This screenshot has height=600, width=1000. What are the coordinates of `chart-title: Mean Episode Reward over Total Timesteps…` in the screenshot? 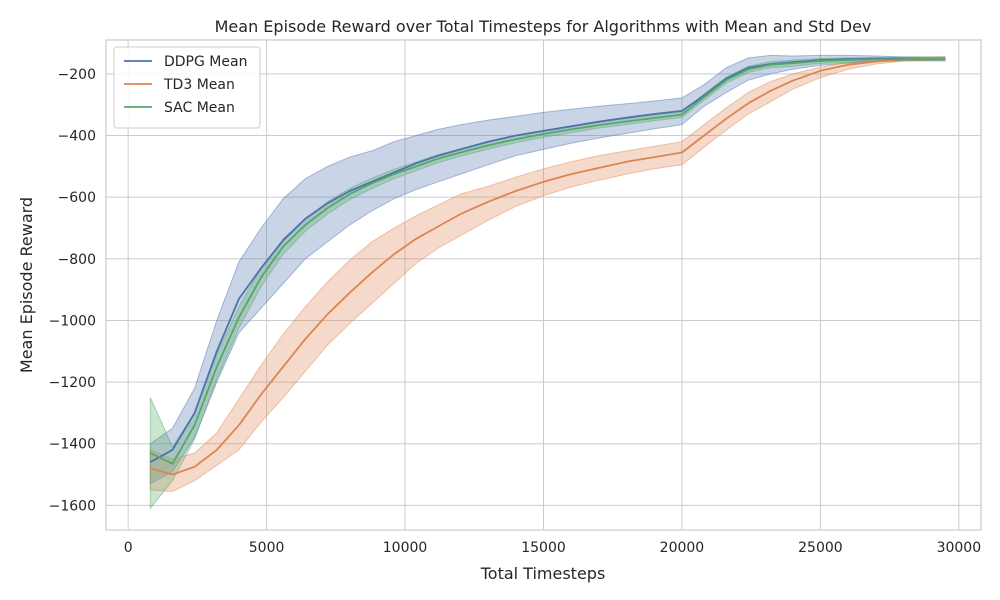 It's located at (543, 26).